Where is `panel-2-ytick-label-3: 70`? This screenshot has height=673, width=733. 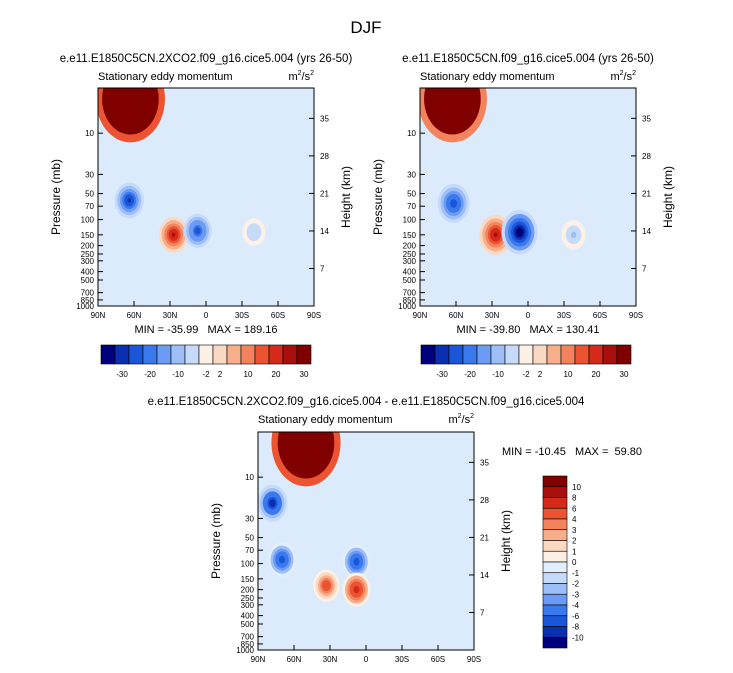 panel-2-ytick-label-3: 70 is located at coordinates (411, 206).